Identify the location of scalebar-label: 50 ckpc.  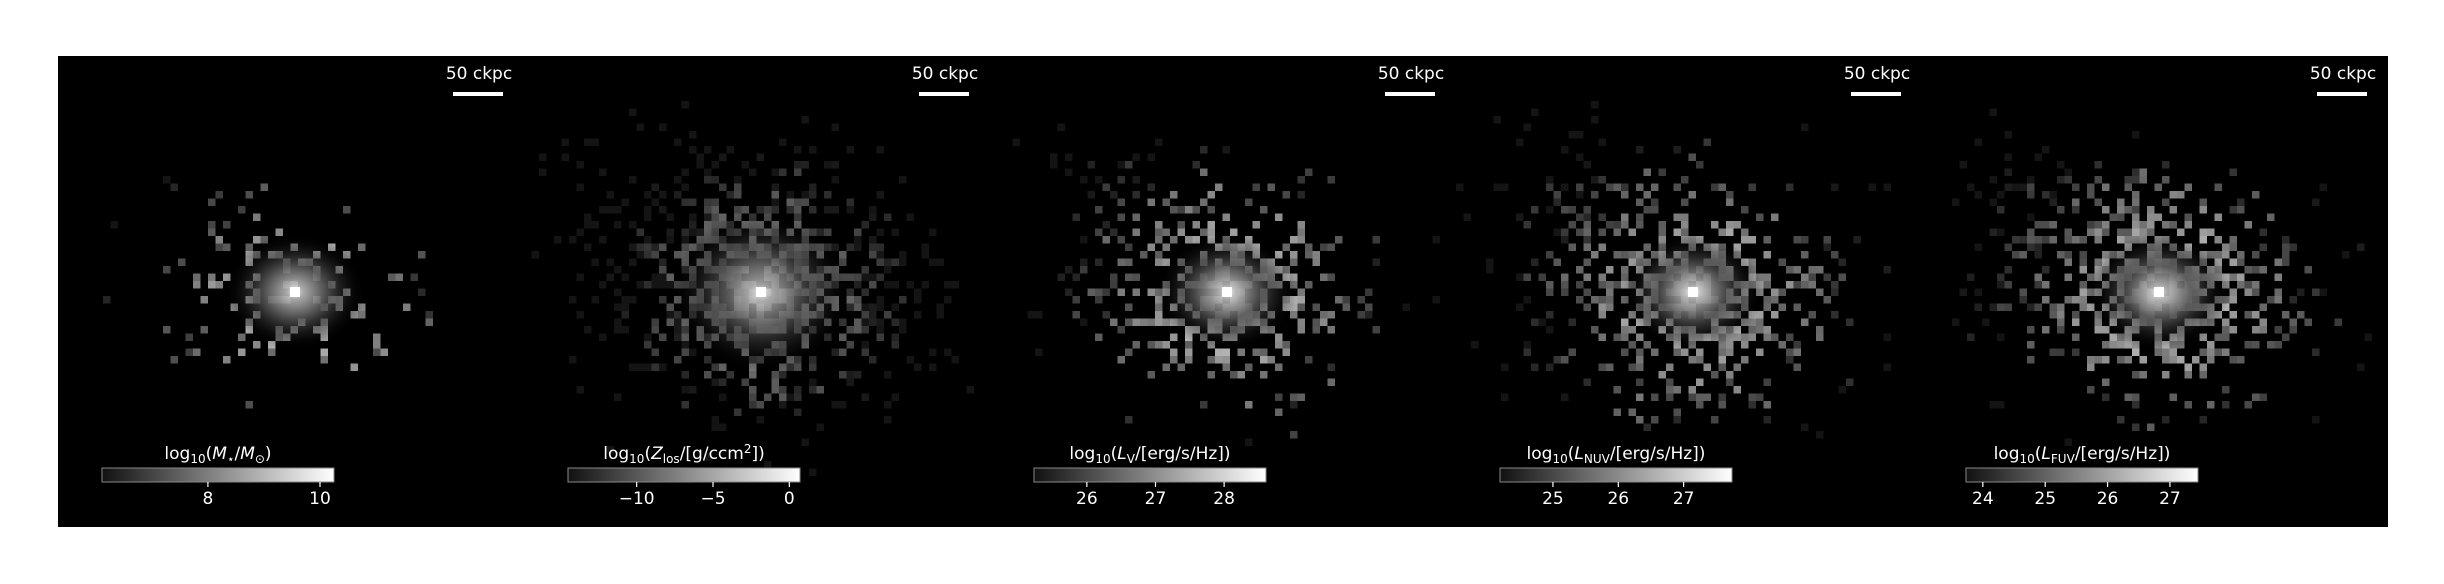
(945, 74).